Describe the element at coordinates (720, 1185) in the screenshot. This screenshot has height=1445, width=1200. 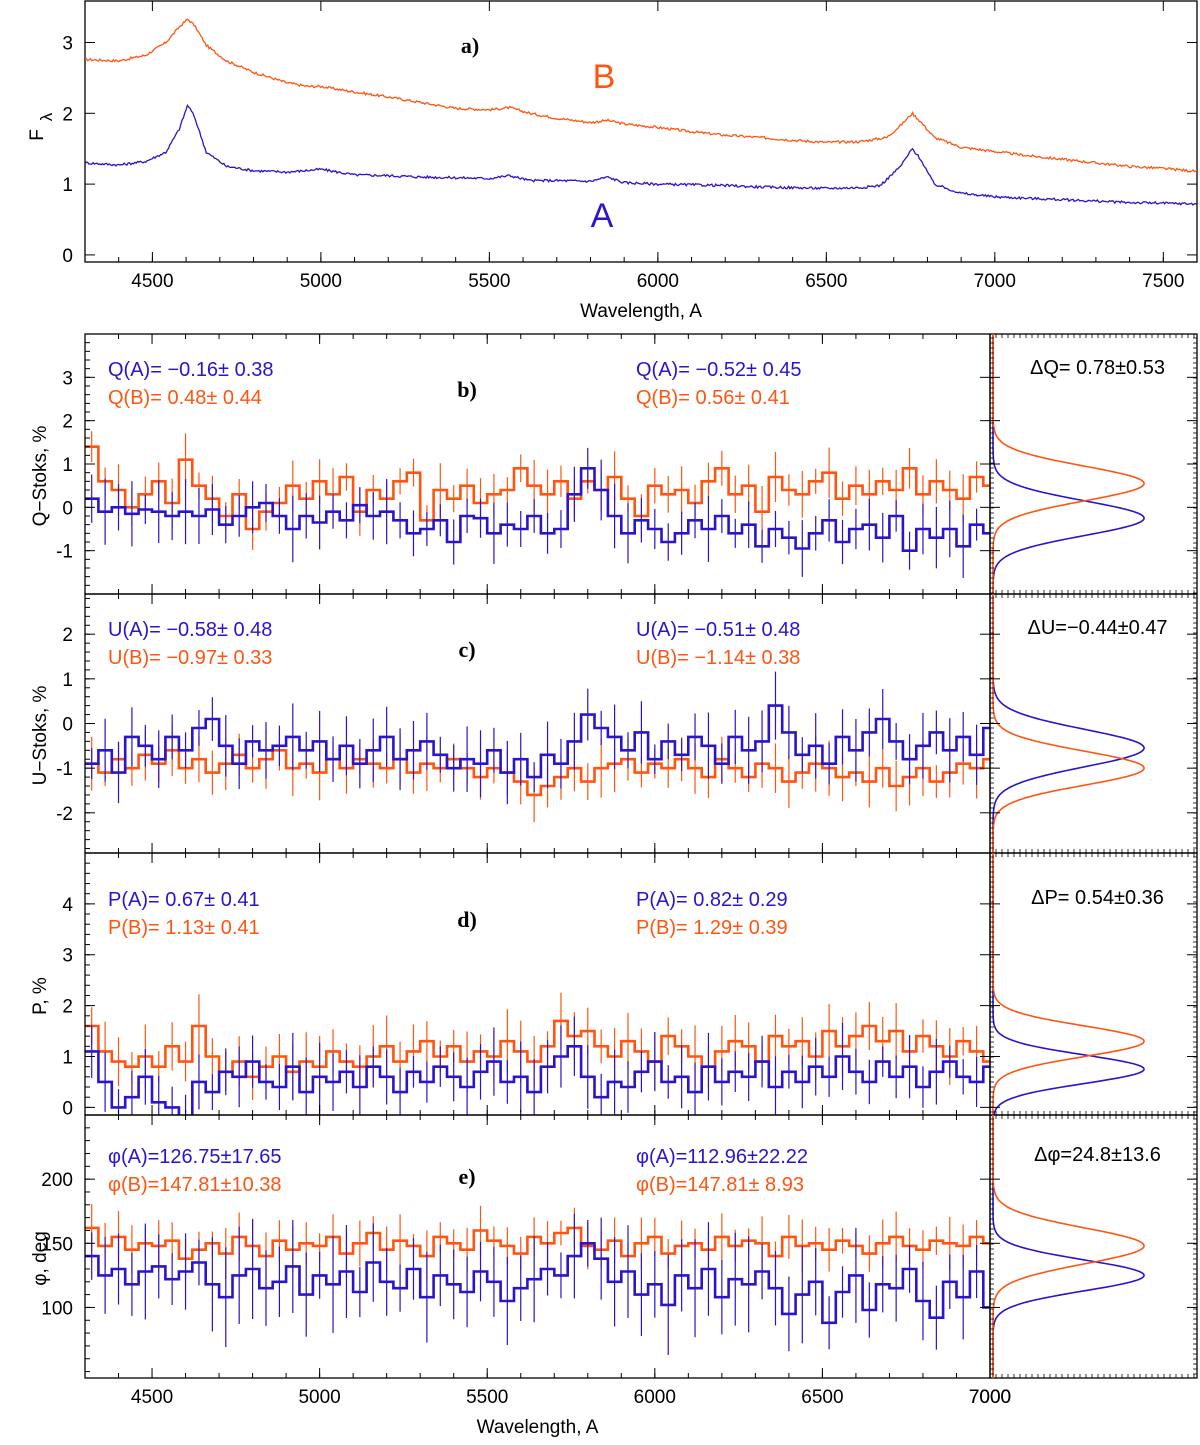
I see `stat-right-B: φ(B)=147.81± 8.93` at that location.